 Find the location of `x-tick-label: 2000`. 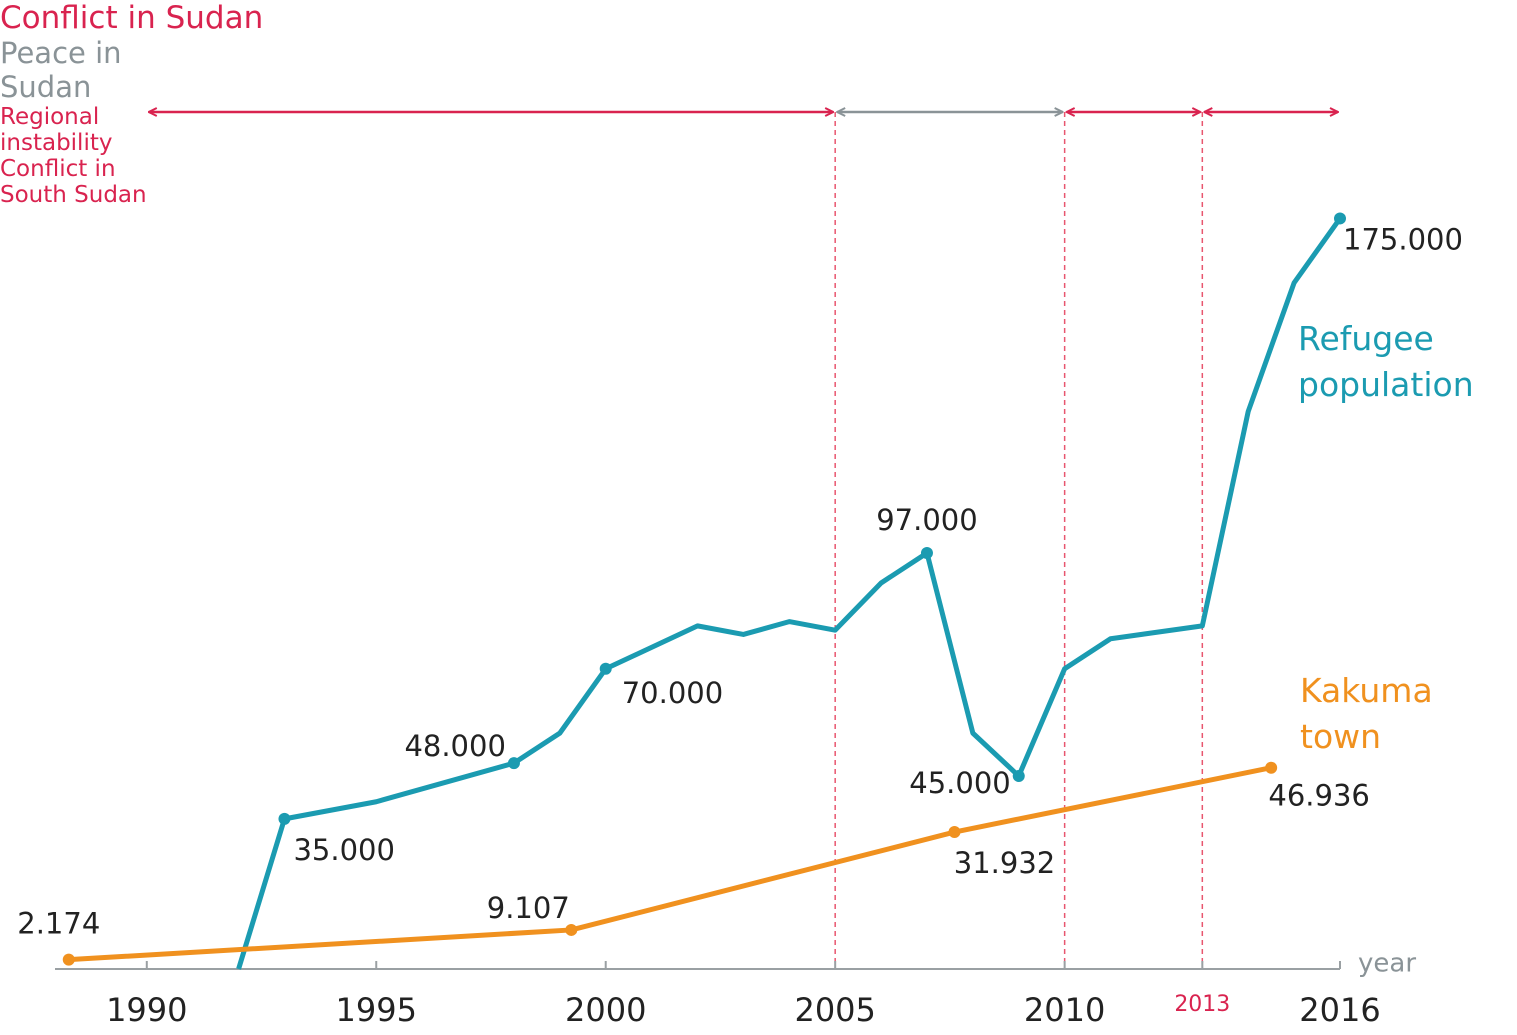

x-tick-label: 2000 is located at coordinates (605, 1010).